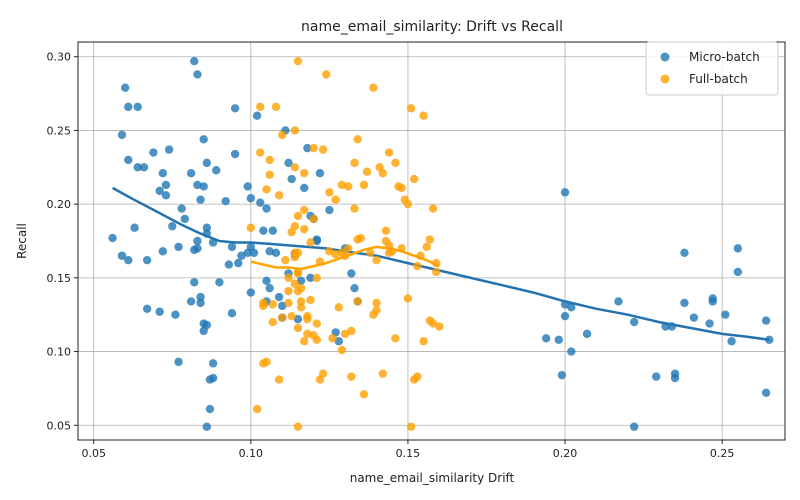  Describe the element at coordinates (432, 478) in the screenshot. I see `x-axis-label: name_email_similarity Drift` at that location.